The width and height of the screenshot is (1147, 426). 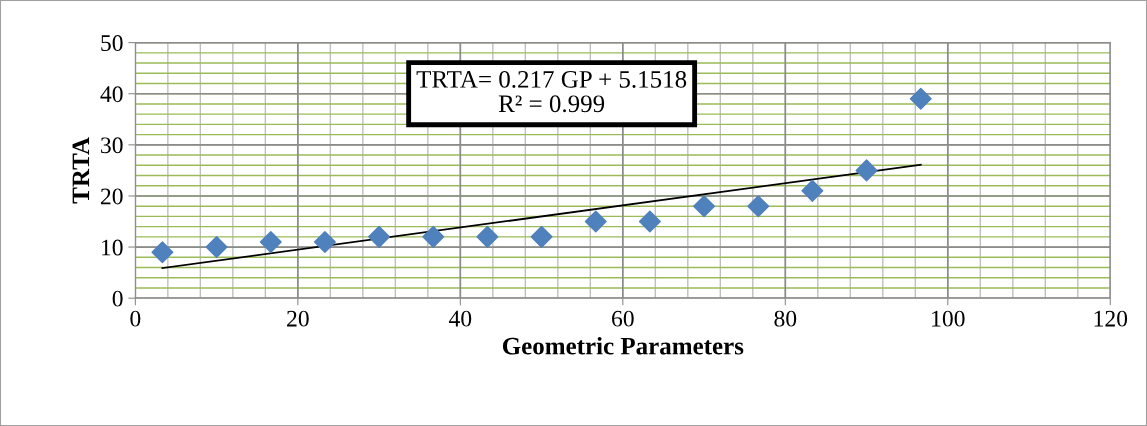 I want to click on x-tick-label: 120, so click(x=1111, y=318).